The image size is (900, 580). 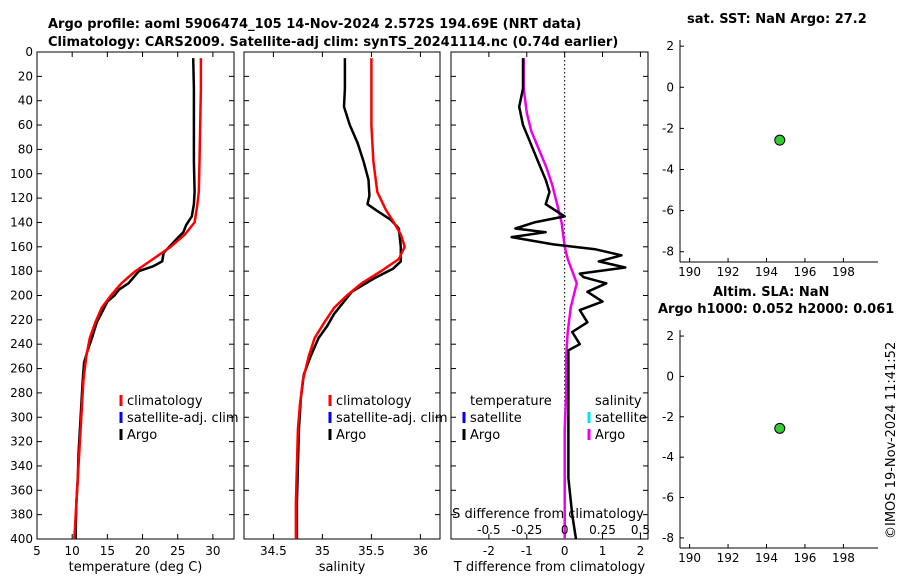 What do you see at coordinates (136, 567) in the screenshot?
I see `temperature-xlabel: temperature (deg C)` at bounding box center [136, 567].